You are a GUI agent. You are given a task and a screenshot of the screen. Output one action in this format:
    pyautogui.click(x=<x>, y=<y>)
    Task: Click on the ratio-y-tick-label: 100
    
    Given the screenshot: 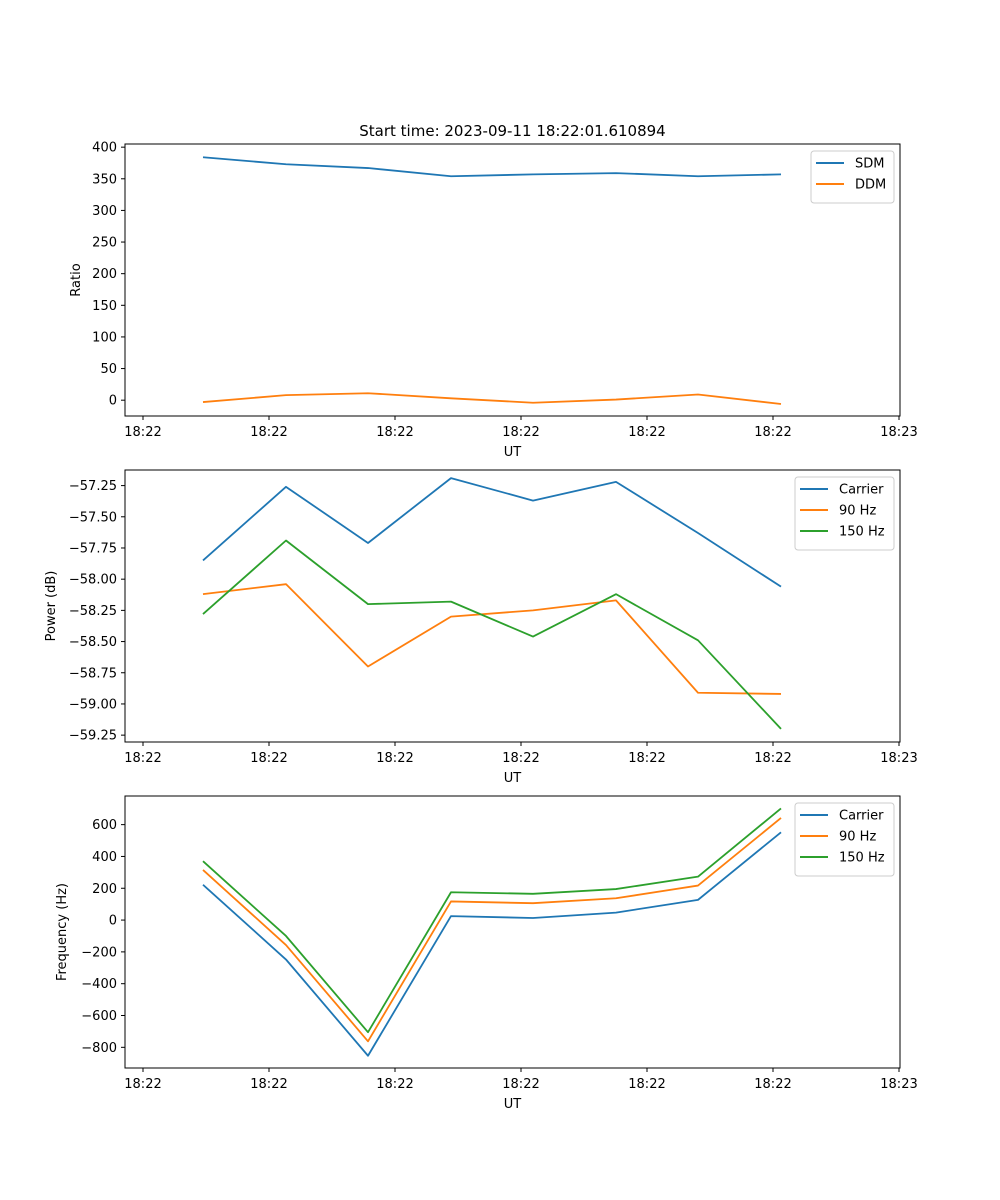 What is the action you would take?
    pyautogui.click(x=104, y=337)
    